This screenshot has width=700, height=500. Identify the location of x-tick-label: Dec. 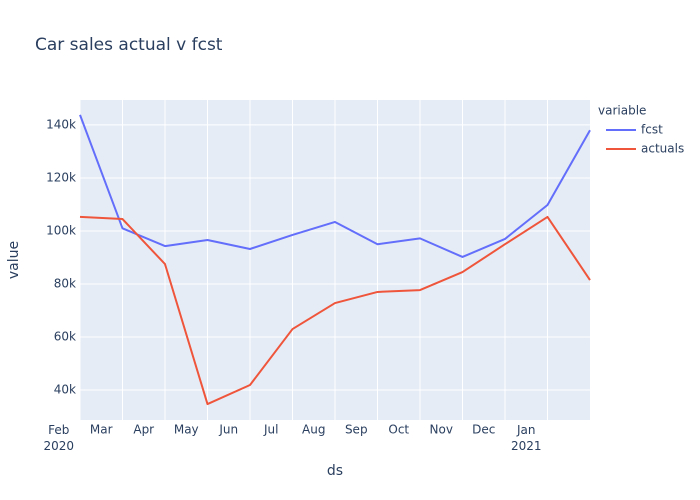
(483, 430).